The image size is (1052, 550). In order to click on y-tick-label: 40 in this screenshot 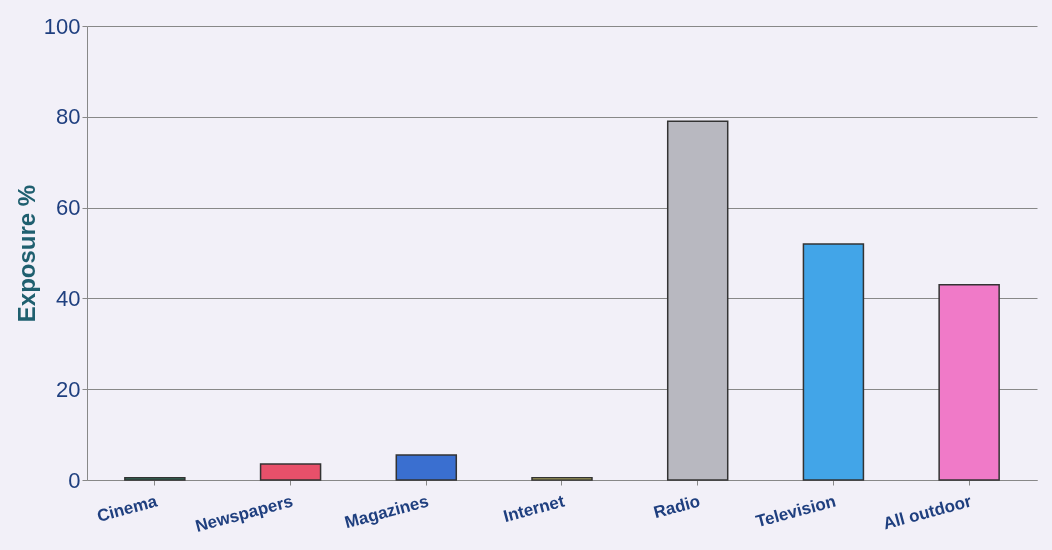, I will do `click(68, 298)`.